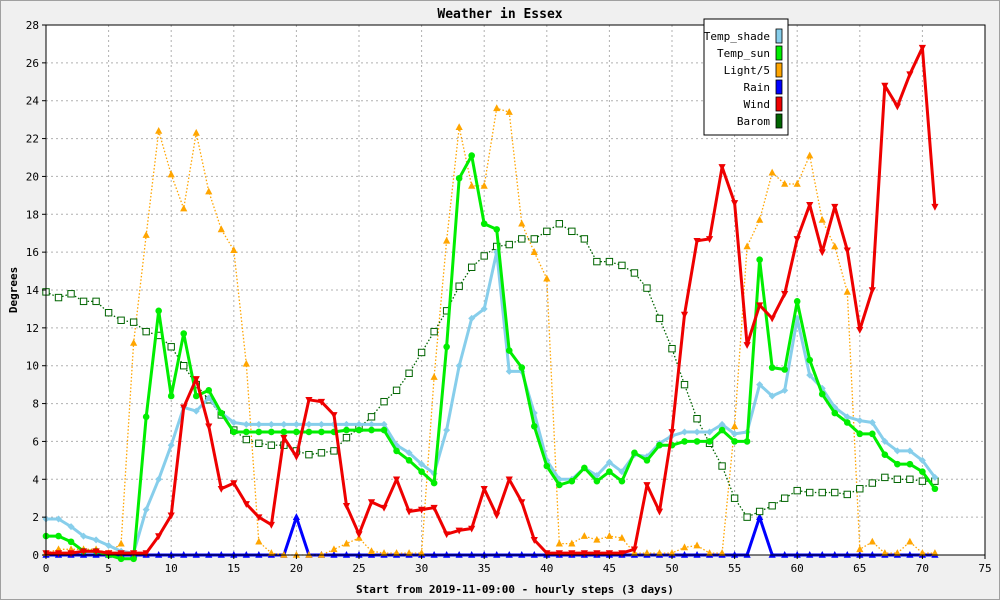 This screenshot has width=1000, height=600. Describe the element at coordinates (35, 404) in the screenshot. I see `y-tick-label: 8` at that location.